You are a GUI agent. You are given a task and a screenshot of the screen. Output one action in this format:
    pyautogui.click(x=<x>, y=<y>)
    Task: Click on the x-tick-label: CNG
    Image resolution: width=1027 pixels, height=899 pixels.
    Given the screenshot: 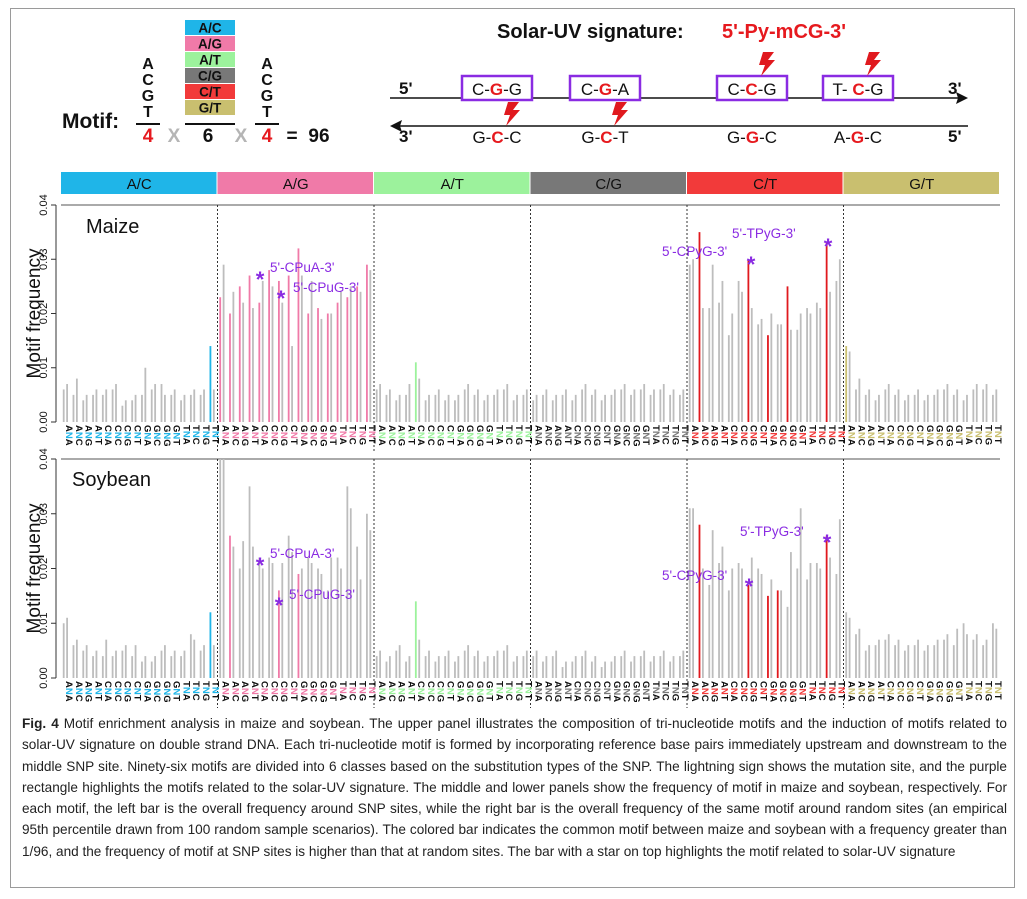 What is the action you would take?
    pyautogui.click(x=753, y=691)
    